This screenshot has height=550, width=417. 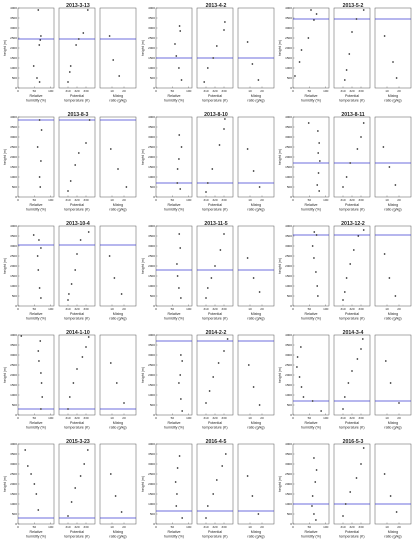 I want to click on x-tick-label: 20, so click(x=124, y=418).